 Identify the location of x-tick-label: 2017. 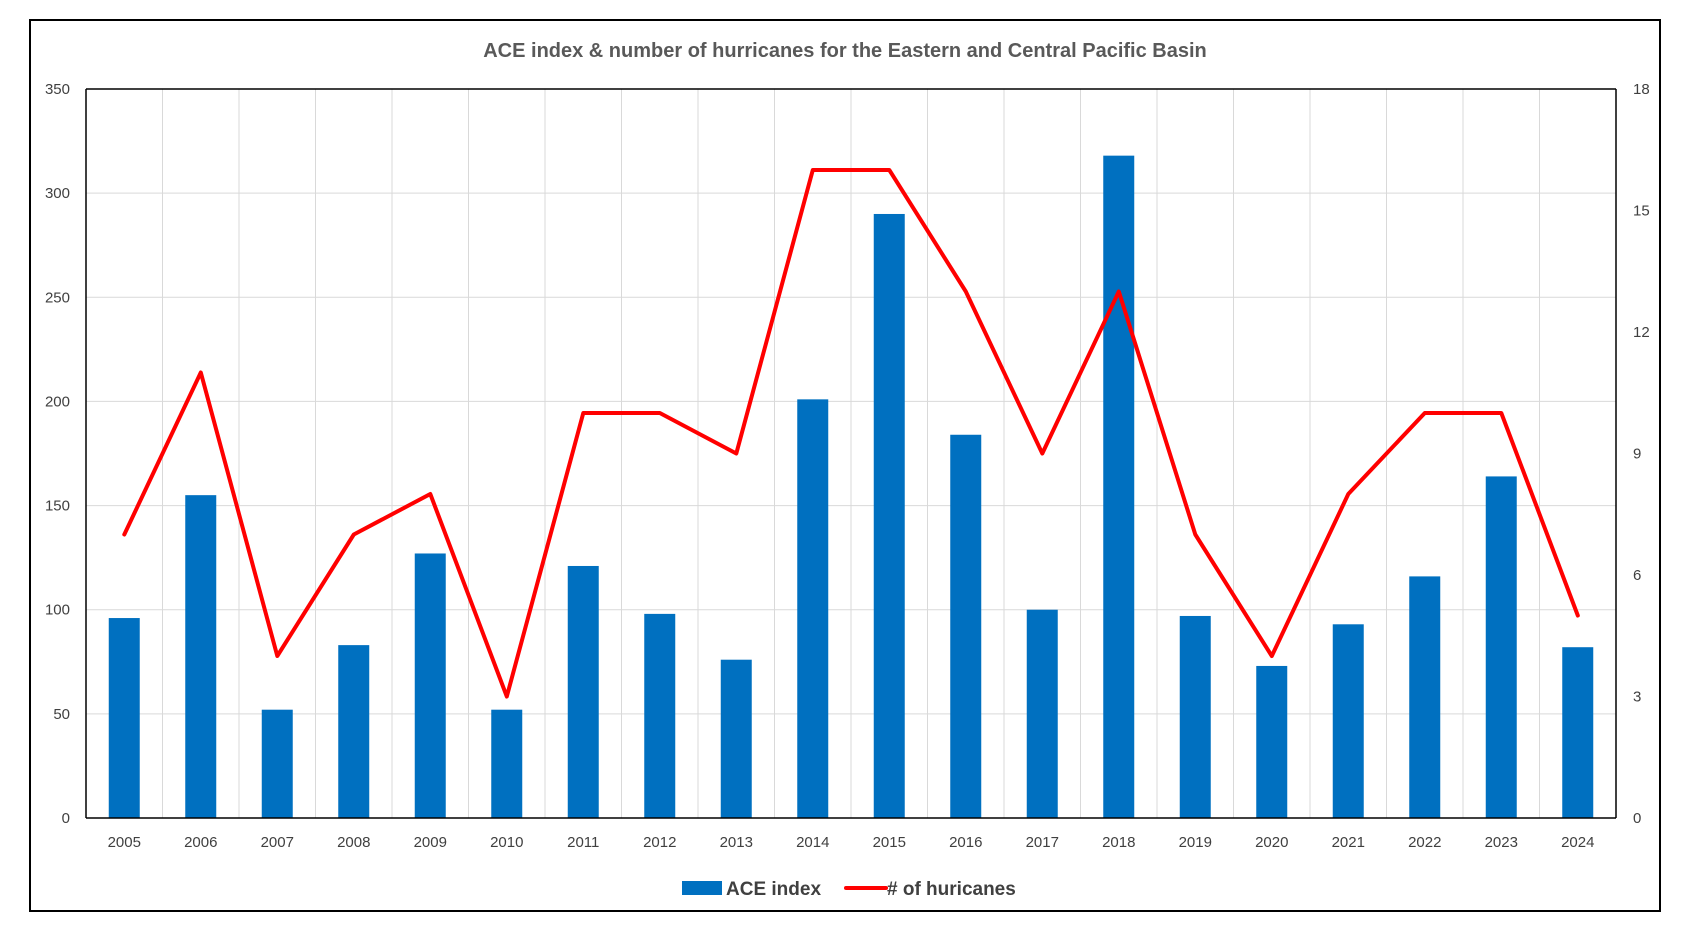
(1042, 842).